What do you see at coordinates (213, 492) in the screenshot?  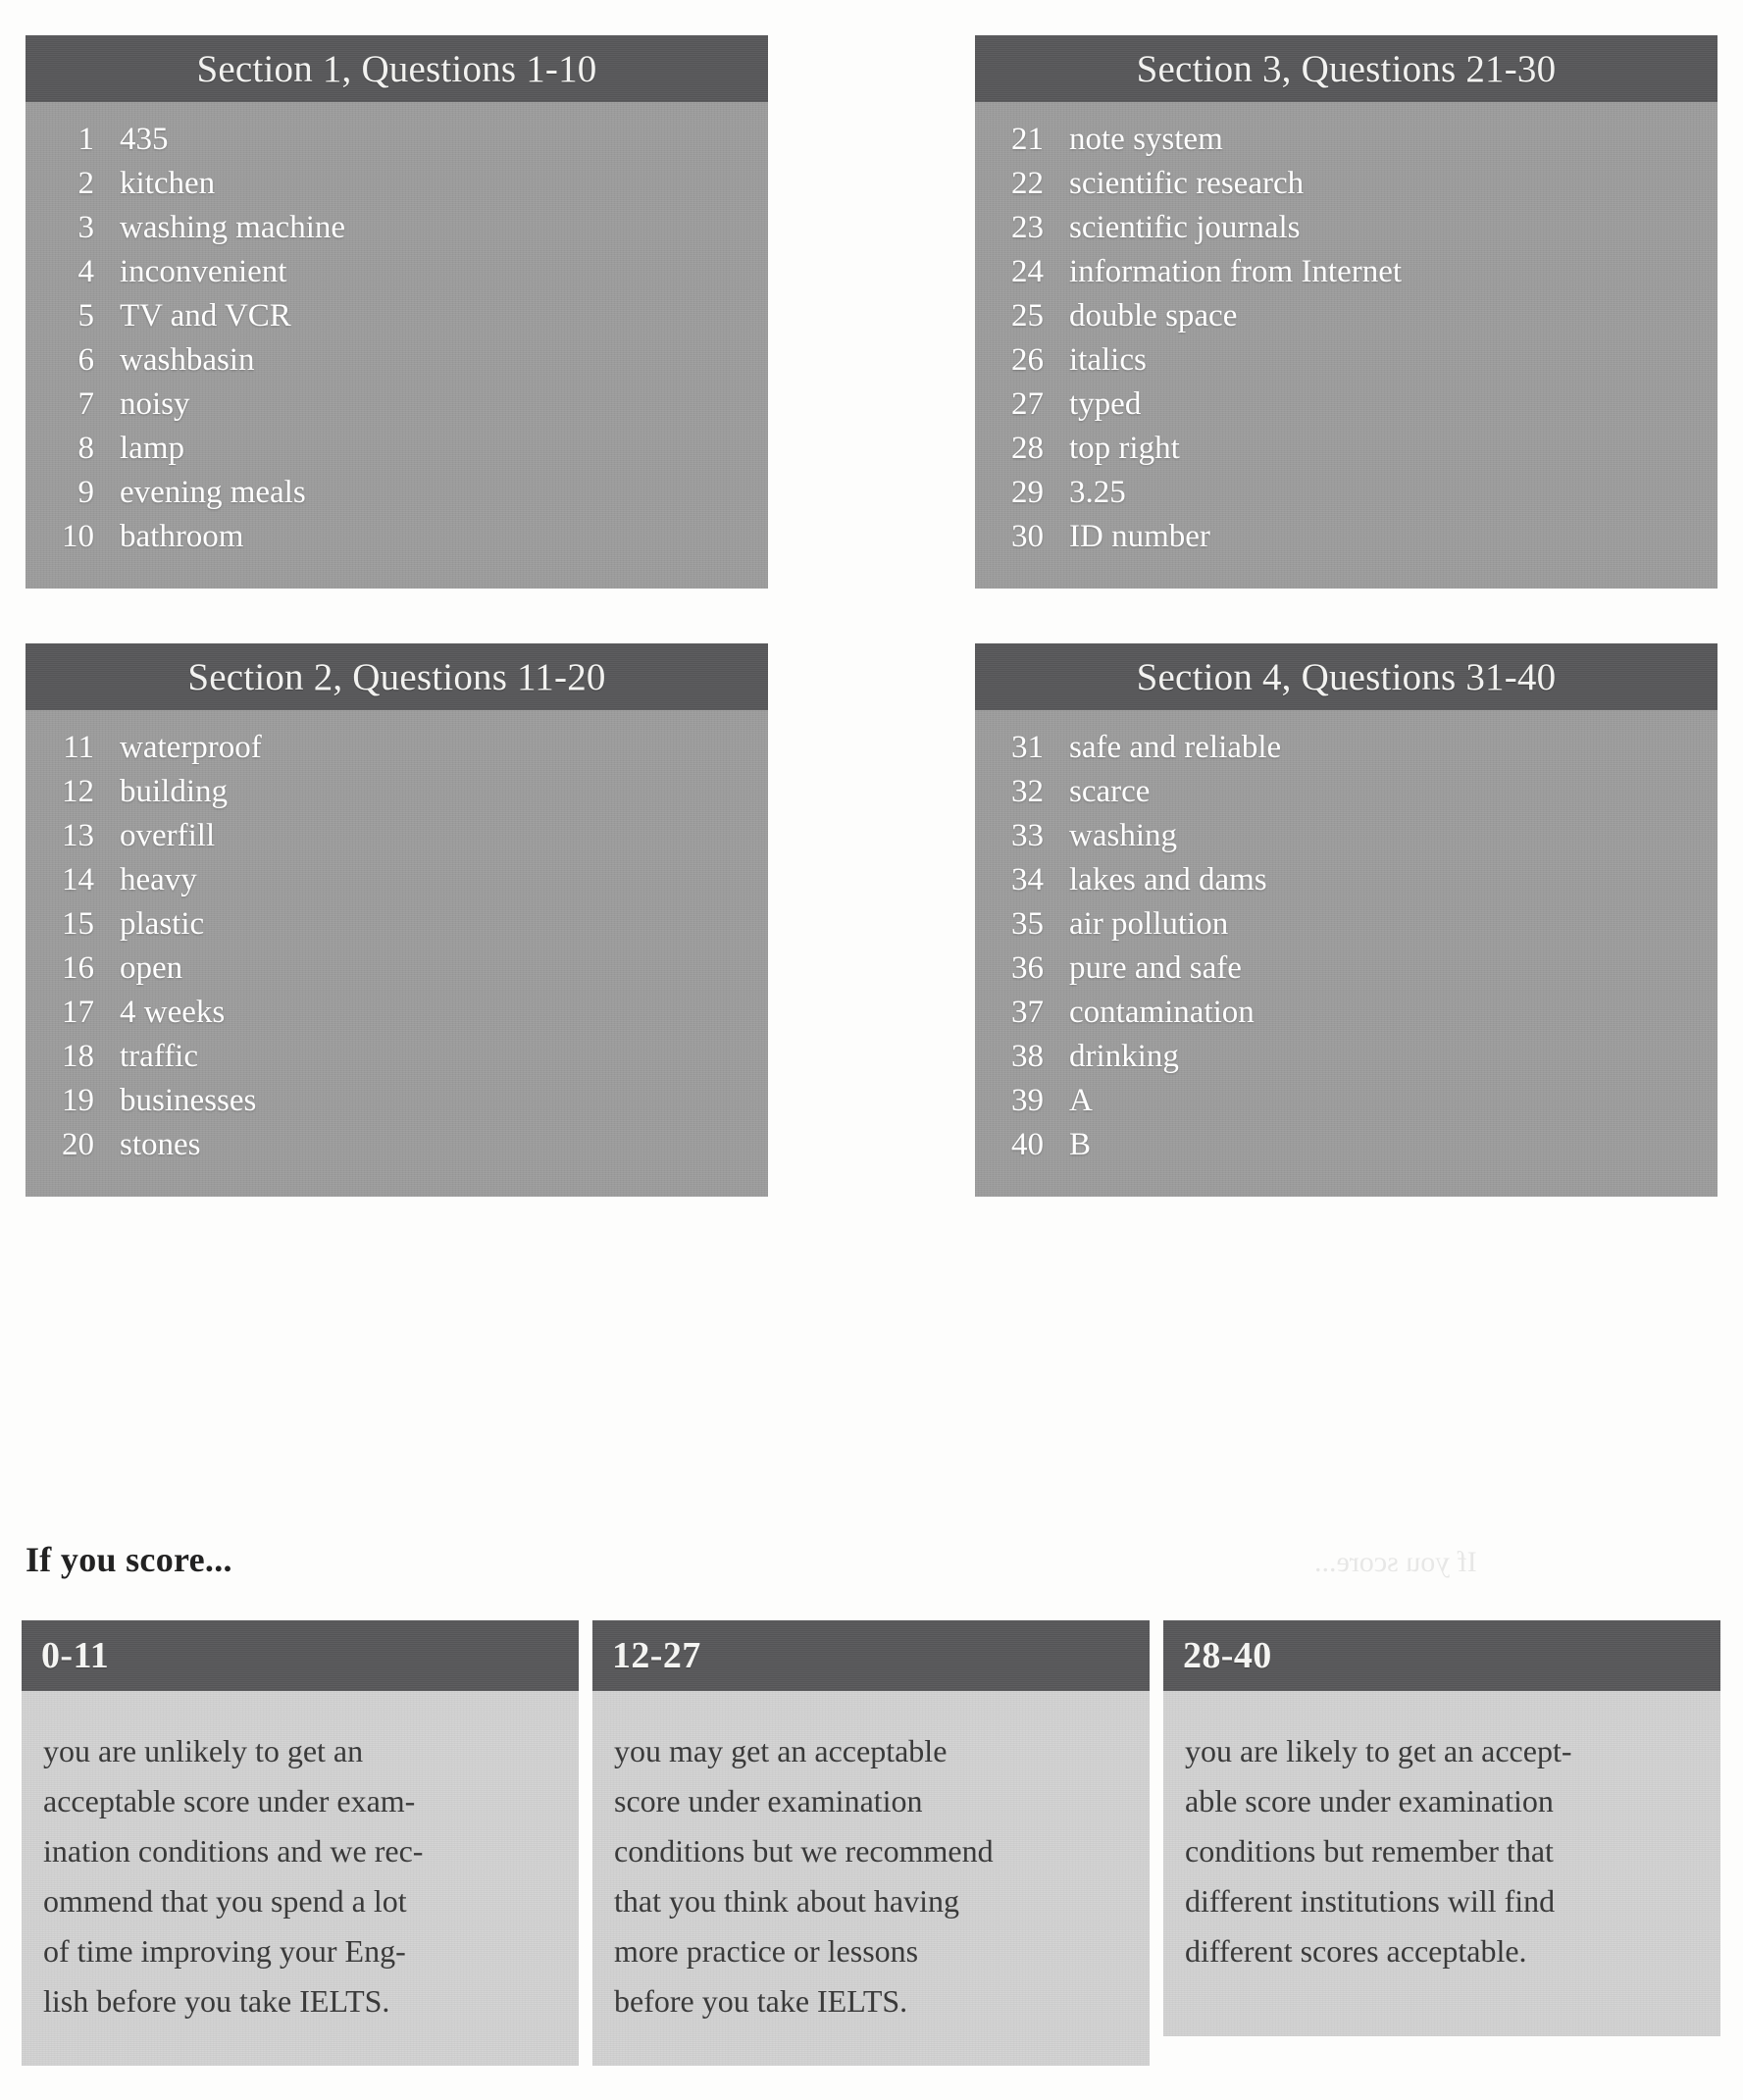 I see `answer-value: evening meals` at bounding box center [213, 492].